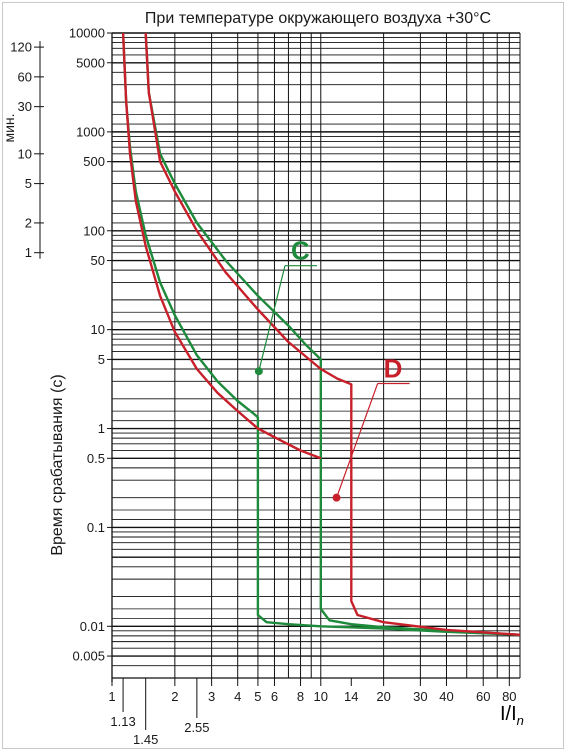 The width and height of the screenshot is (568, 753). Describe the element at coordinates (332, 369) in the screenshot. I see `series-callouts: CD` at that location.